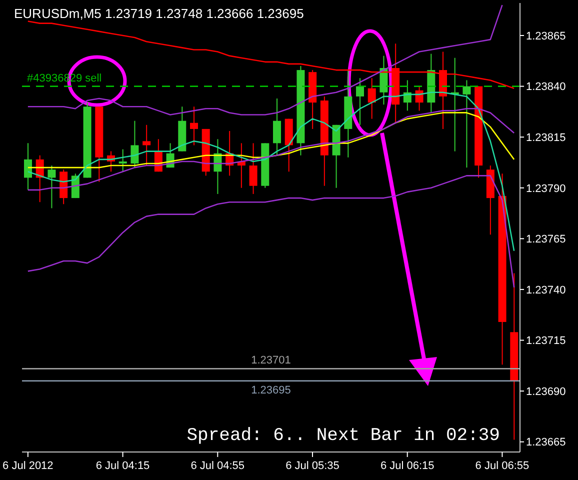 This screenshot has height=480, width=578. Describe the element at coordinates (546, 87) in the screenshot. I see `y-tick-label: 1.23840` at that location.